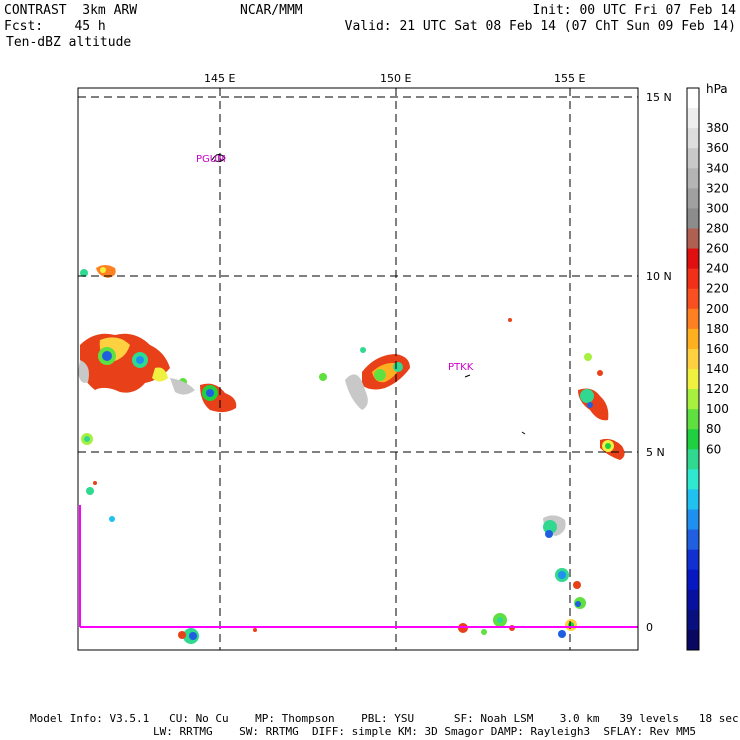 This screenshot has height=740, width=740. Describe the element at coordinates (717, 168) in the screenshot. I see `colorbar-tick-label: 340` at that location.